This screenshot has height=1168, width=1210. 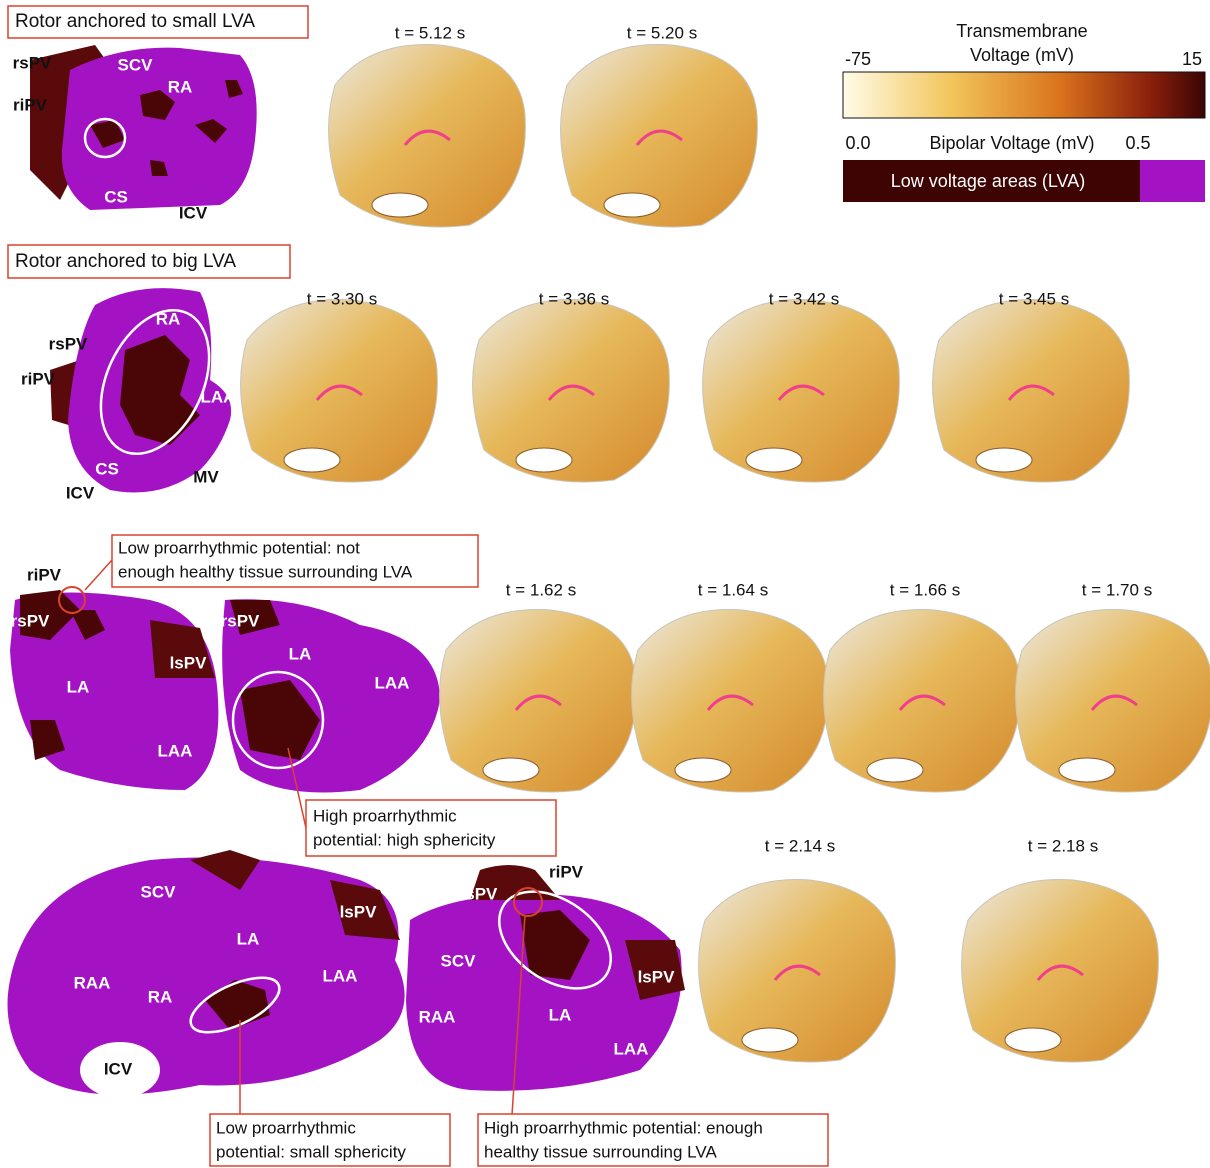 What do you see at coordinates (858, 59) in the screenshot?
I see `colorbar-min: -75` at bounding box center [858, 59].